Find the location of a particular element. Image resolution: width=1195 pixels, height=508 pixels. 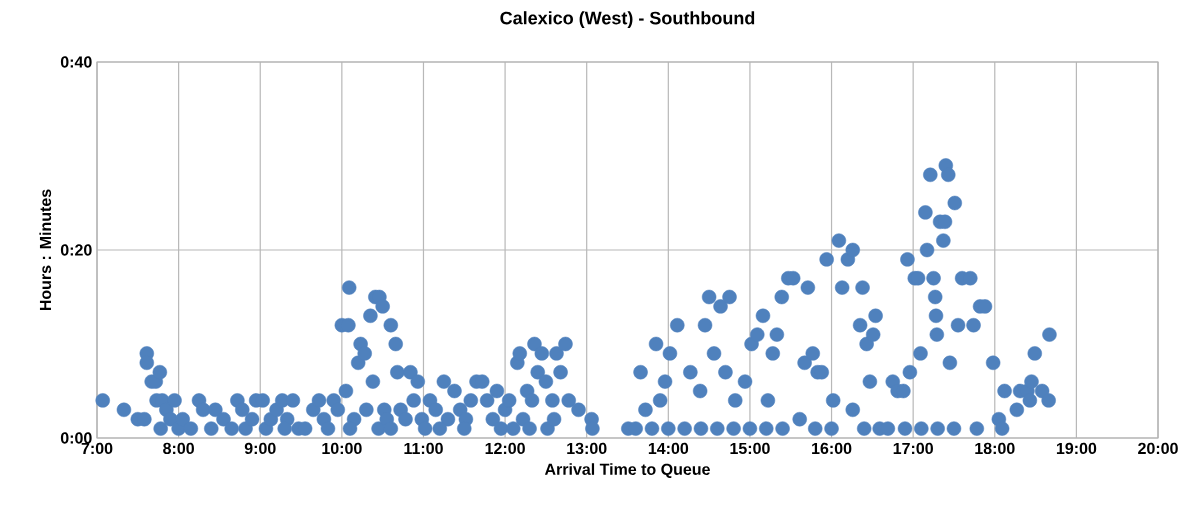

x-tick-label: 9:00 is located at coordinates (260, 448).